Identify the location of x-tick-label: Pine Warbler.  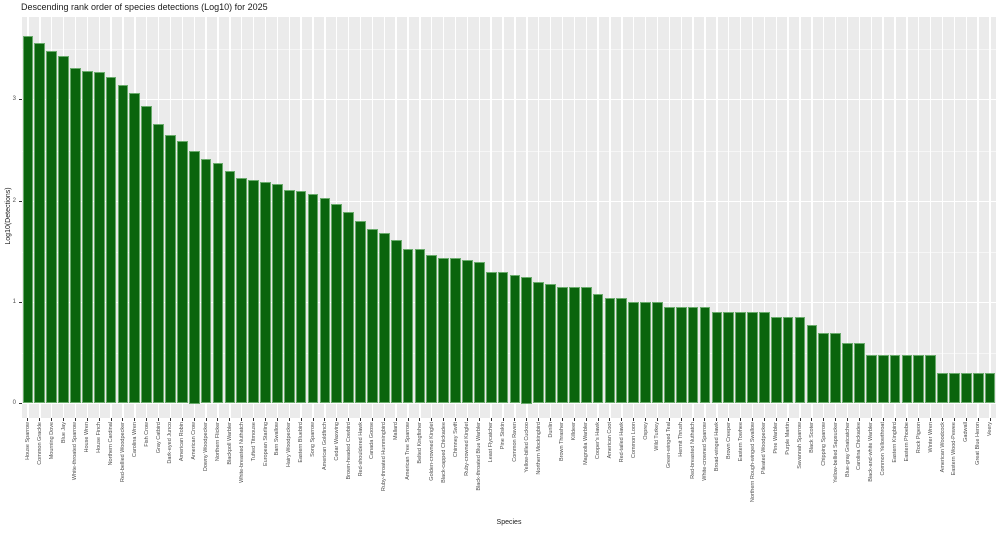
(776, 438).